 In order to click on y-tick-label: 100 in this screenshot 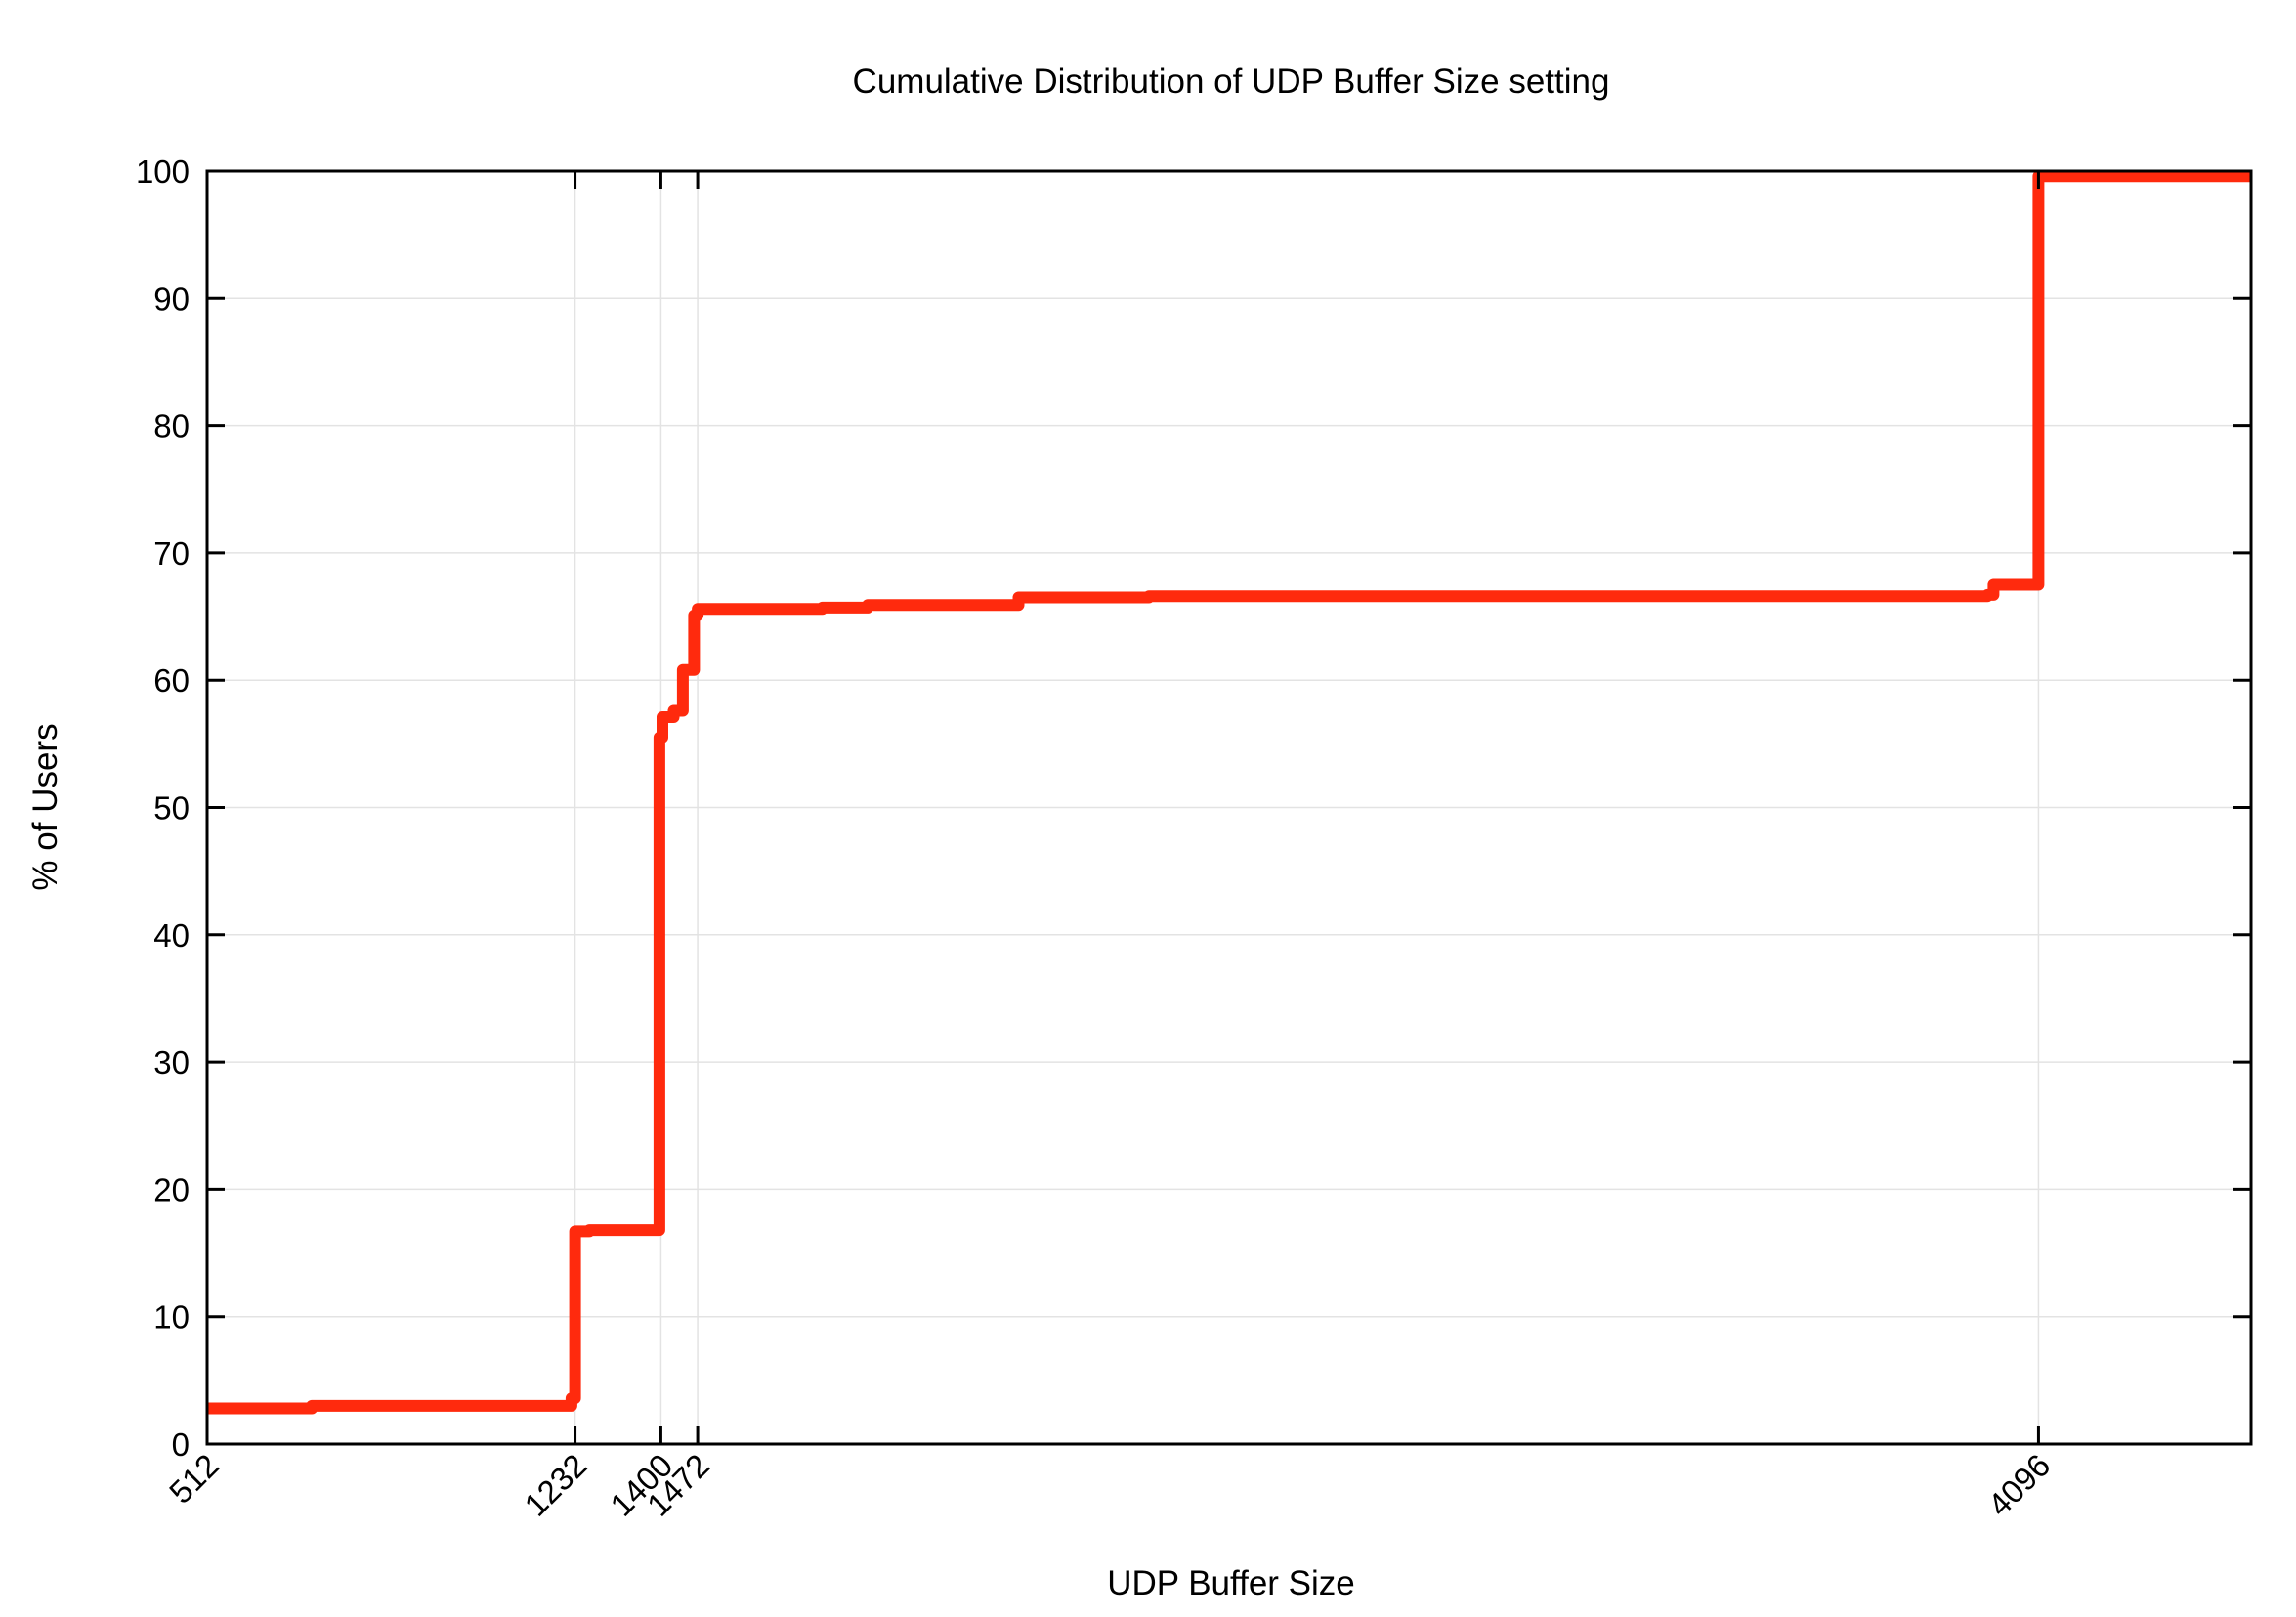, I will do `click(163, 171)`.